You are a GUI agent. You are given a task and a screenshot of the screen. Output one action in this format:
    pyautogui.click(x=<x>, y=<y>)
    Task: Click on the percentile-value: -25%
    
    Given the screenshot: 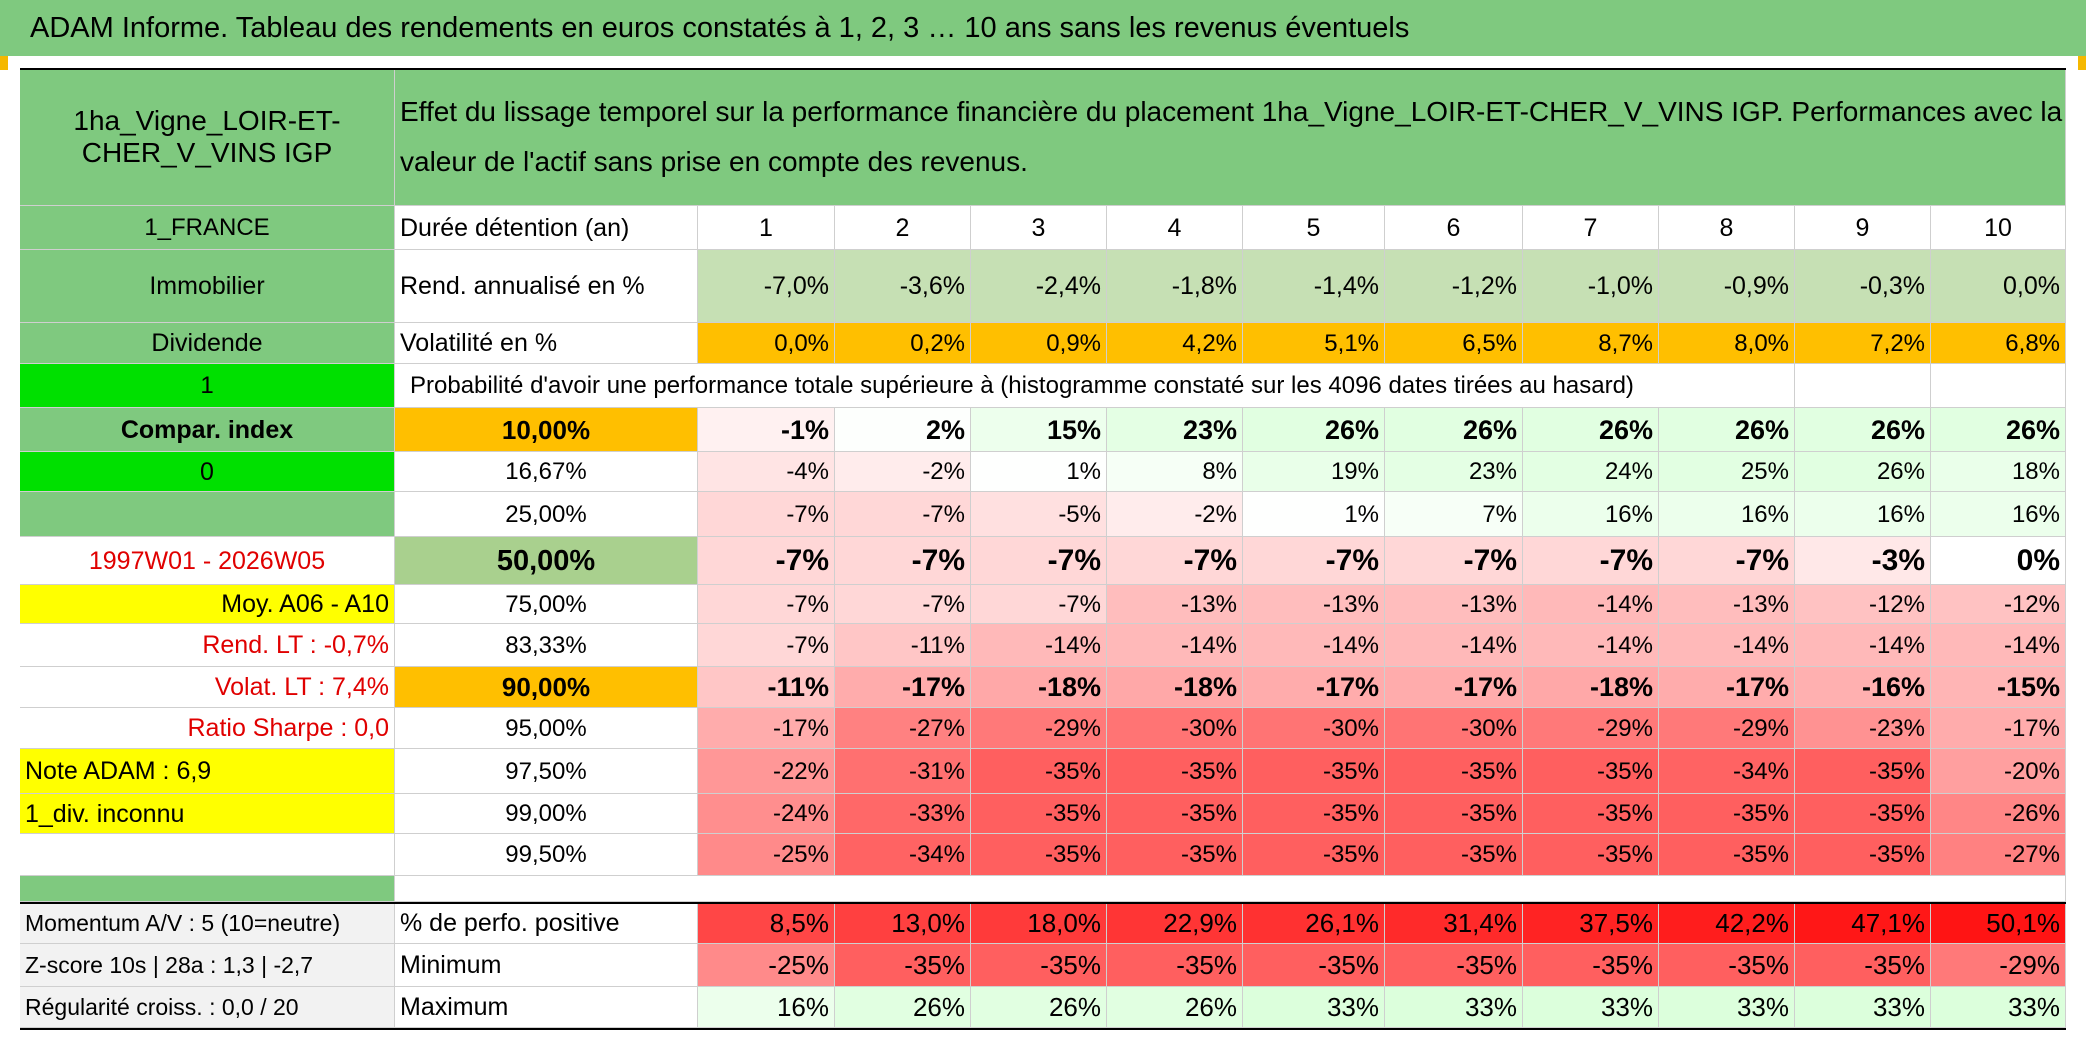 What is the action you would take?
    pyautogui.click(x=766, y=855)
    